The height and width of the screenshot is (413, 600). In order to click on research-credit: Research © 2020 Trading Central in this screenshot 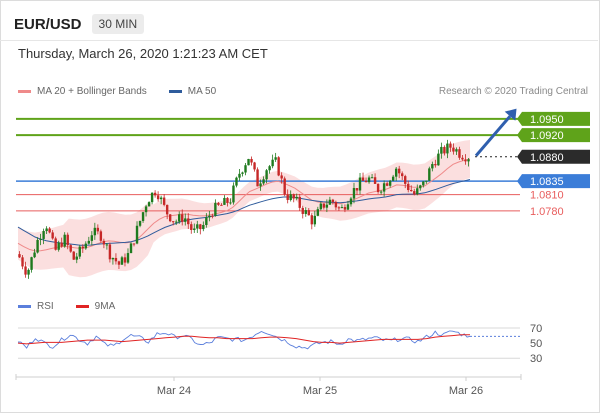, I will do `click(513, 91)`.